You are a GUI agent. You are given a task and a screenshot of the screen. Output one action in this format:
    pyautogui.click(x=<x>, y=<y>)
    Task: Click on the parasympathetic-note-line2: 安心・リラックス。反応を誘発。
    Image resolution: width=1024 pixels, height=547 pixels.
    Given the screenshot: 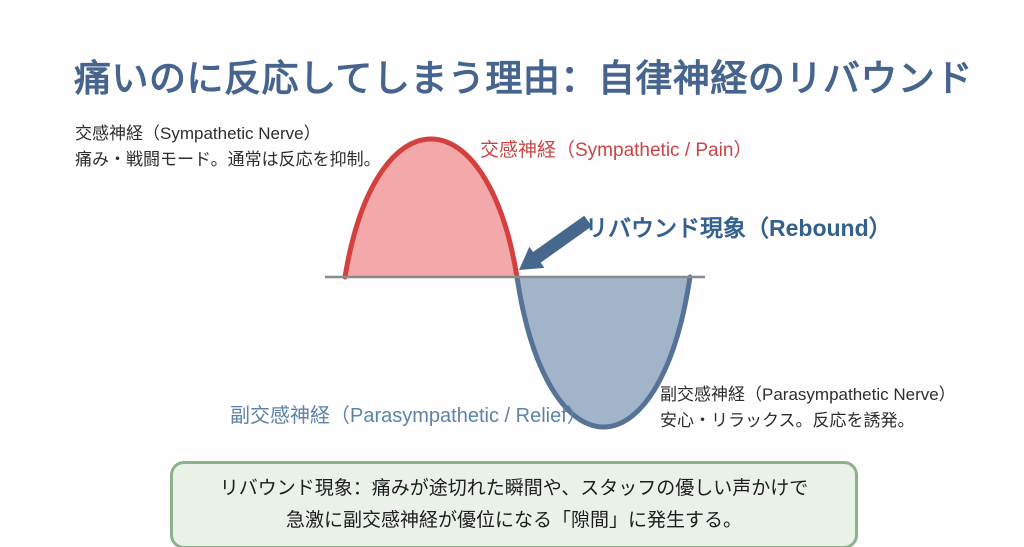 What is the action you would take?
    pyautogui.click(x=787, y=420)
    